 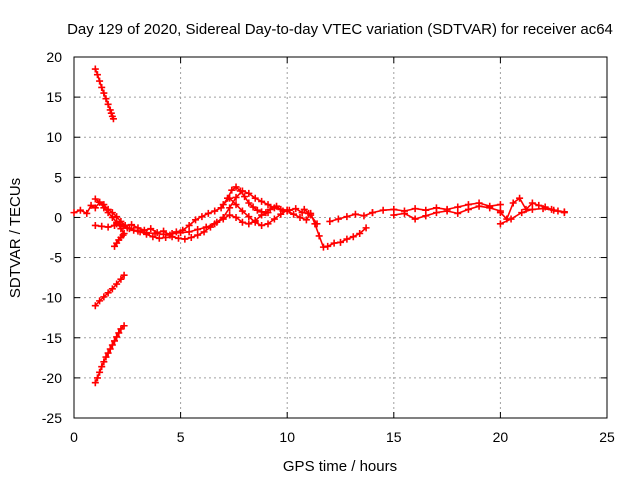 What do you see at coordinates (501, 437) in the screenshot?
I see `x-tick-label: 20` at bounding box center [501, 437].